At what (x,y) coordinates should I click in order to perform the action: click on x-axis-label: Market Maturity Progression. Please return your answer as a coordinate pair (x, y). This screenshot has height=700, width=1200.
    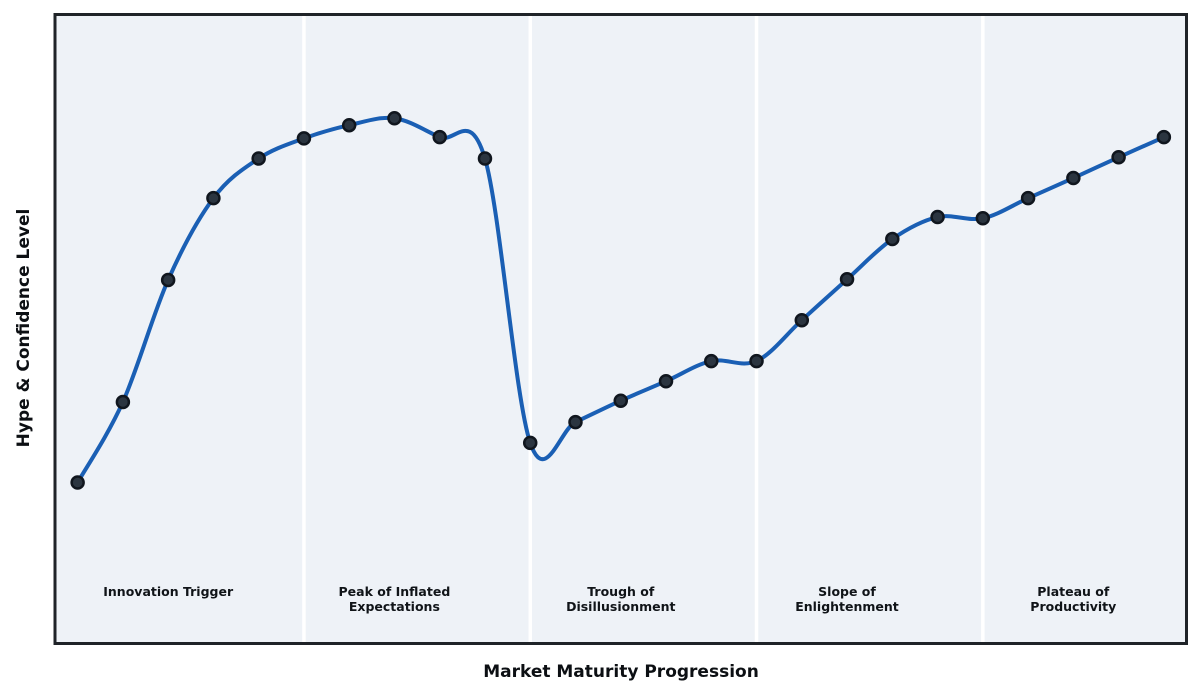
    Looking at the image, I should click on (621, 672).